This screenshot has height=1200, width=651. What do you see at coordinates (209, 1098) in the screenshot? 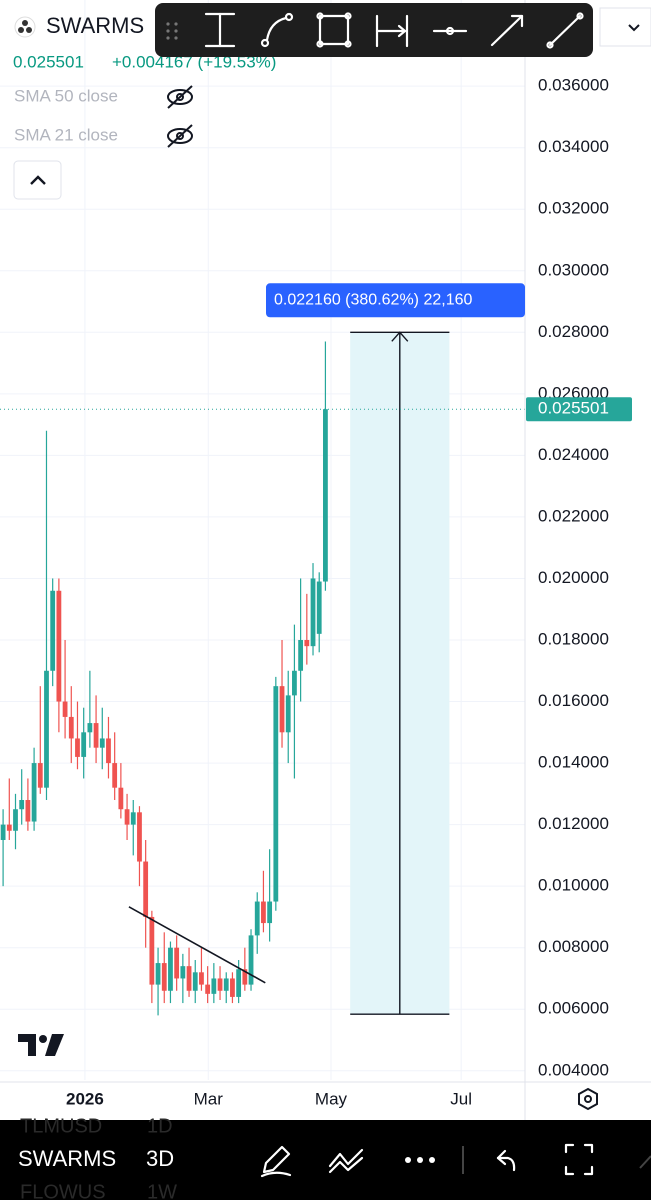
I see `x-tick-label: Mar` at bounding box center [209, 1098].